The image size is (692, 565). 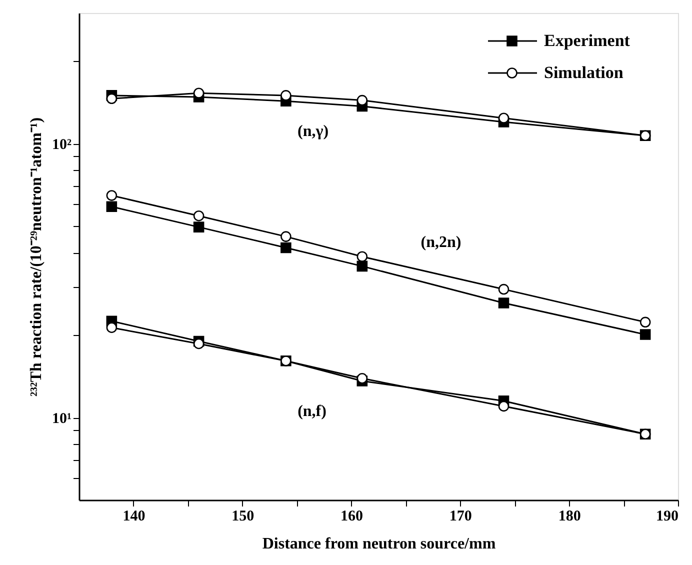 What do you see at coordinates (569, 516) in the screenshot?
I see `x-tick-label: 180` at bounding box center [569, 516].